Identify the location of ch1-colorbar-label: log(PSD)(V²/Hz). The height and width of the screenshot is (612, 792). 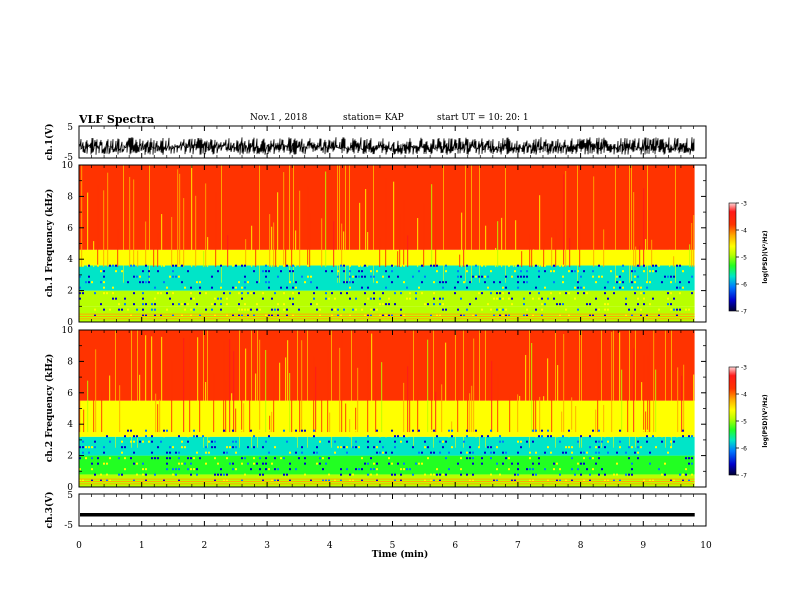
(765, 256).